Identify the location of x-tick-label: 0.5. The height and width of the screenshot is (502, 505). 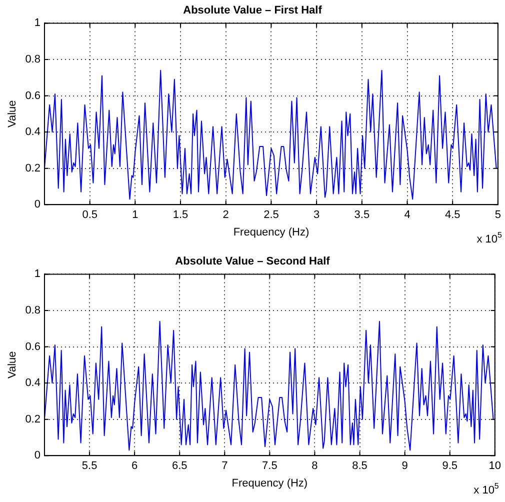
(90, 215).